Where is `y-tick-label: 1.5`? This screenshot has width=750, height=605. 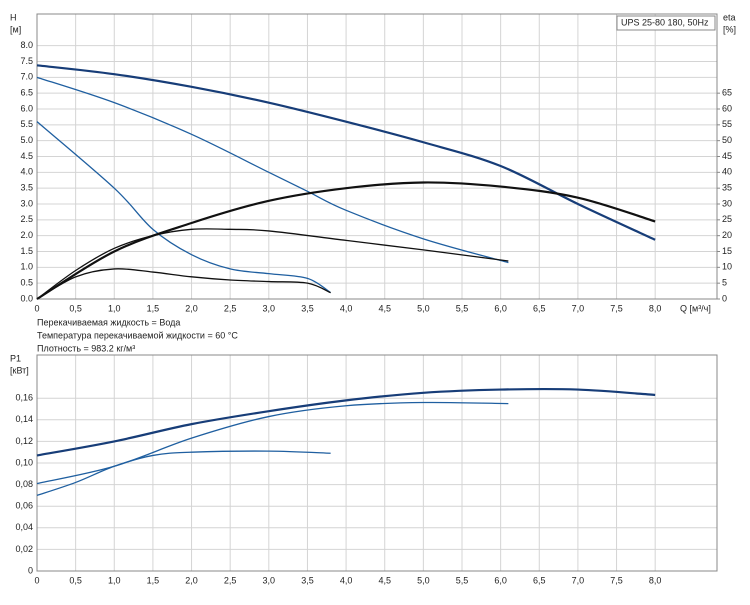
y-tick-label: 1.5 is located at coordinates (26, 251).